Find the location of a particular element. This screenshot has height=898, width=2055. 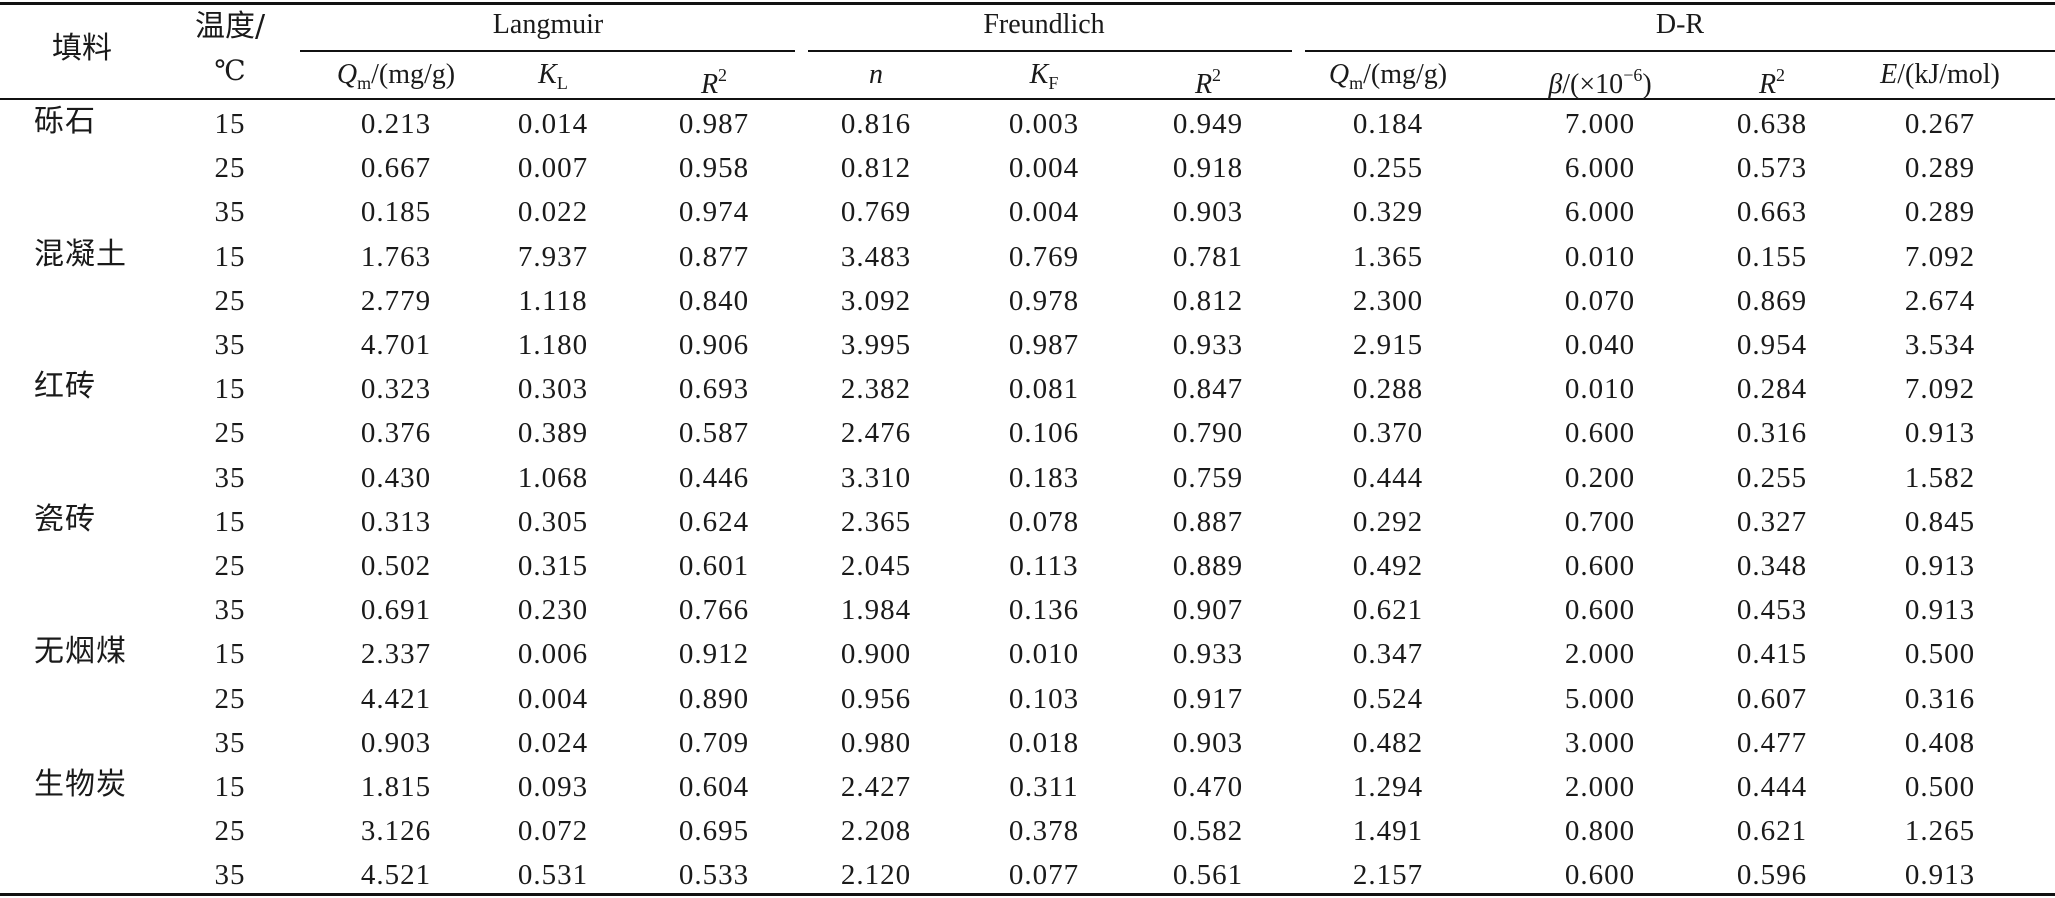

cell-n: 1.984 is located at coordinates (876, 610).